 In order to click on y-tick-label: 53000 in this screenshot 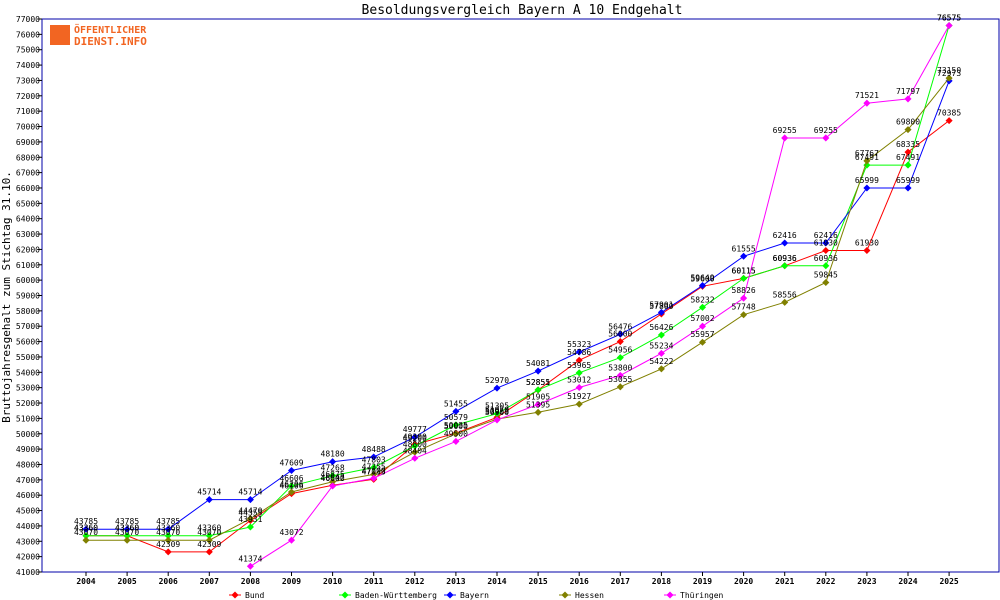, I will do `click(28, 388)`.